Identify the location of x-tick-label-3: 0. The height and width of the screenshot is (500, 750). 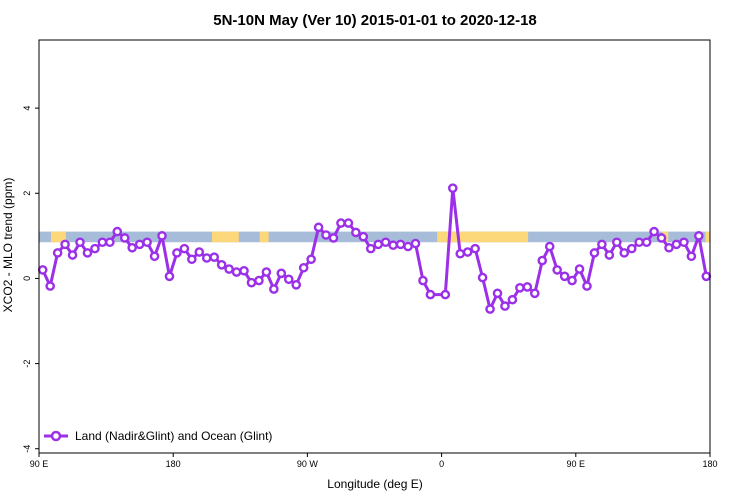
(441, 464).